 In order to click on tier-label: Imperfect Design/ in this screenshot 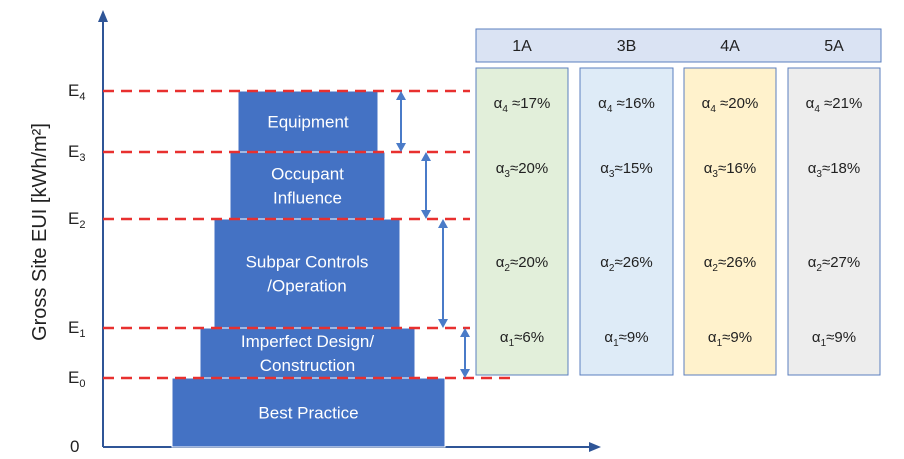, I will do `click(307, 341)`.